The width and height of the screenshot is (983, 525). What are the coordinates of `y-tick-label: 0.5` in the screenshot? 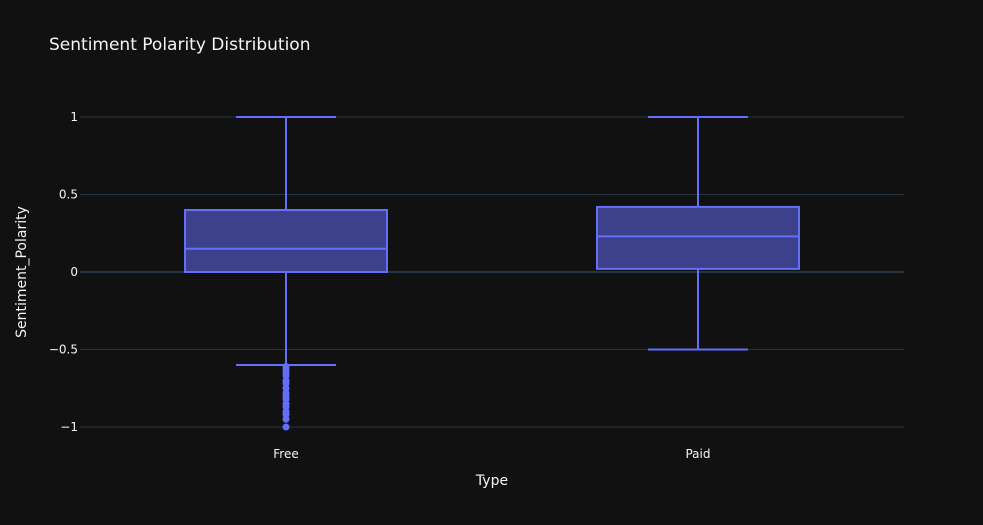 It's located at (68, 195).